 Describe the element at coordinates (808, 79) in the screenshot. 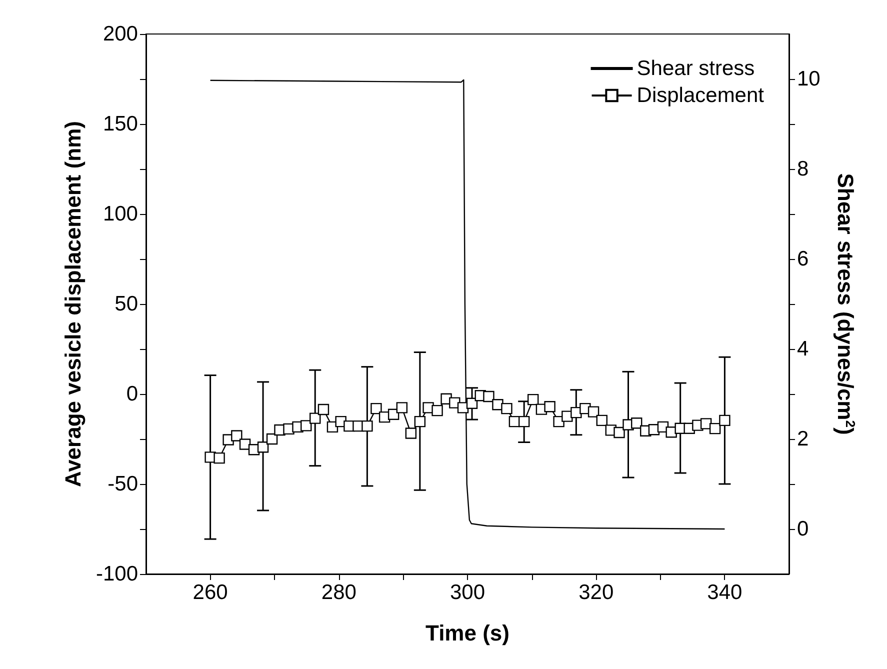

I see `y2-tick-label: 10` at that location.